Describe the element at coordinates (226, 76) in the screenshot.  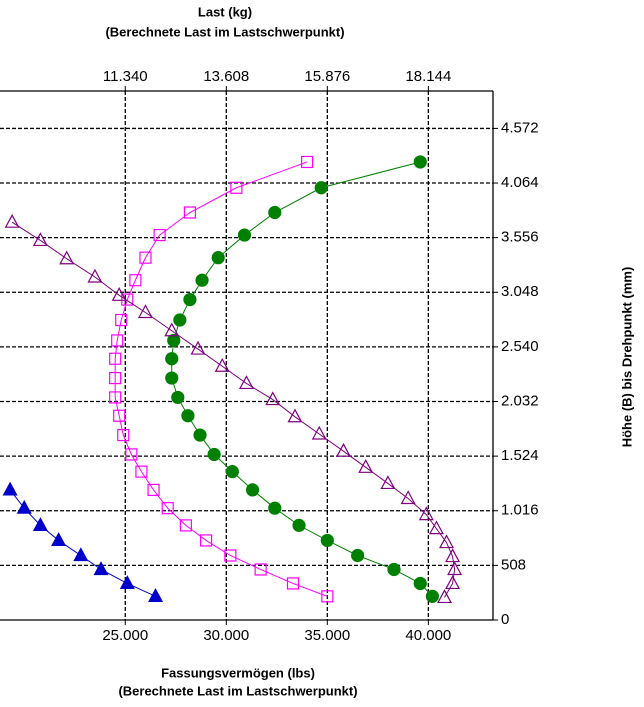
I see `x2-tick-label: 13.608` at that location.